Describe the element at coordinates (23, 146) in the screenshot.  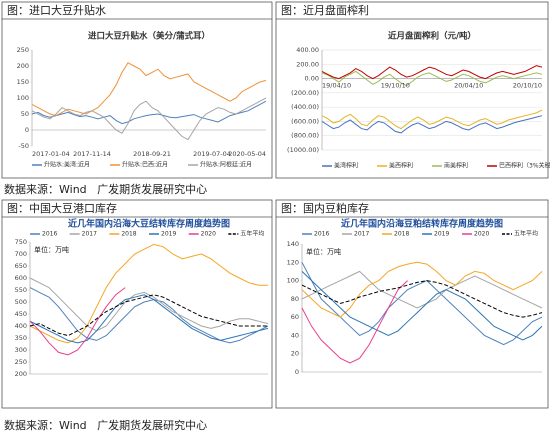
I see `y-tick-label: -50` at that location.